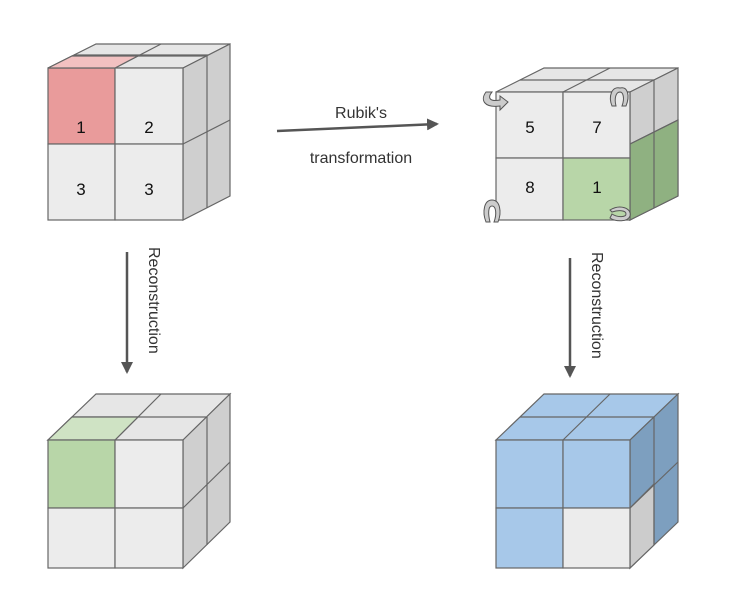 The height and width of the screenshot is (604, 730). What do you see at coordinates (596, 187) in the screenshot?
I see `cube-transformed-value-4: 1` at bounding box center [596, 187].